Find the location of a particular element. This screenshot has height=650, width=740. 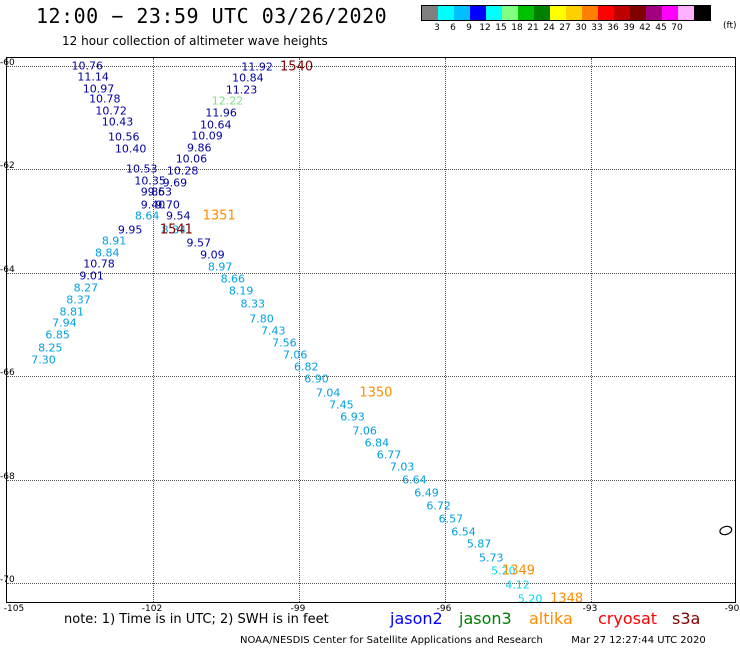

wave-height-reading: 8.64 is located at coordinates (147, 216).